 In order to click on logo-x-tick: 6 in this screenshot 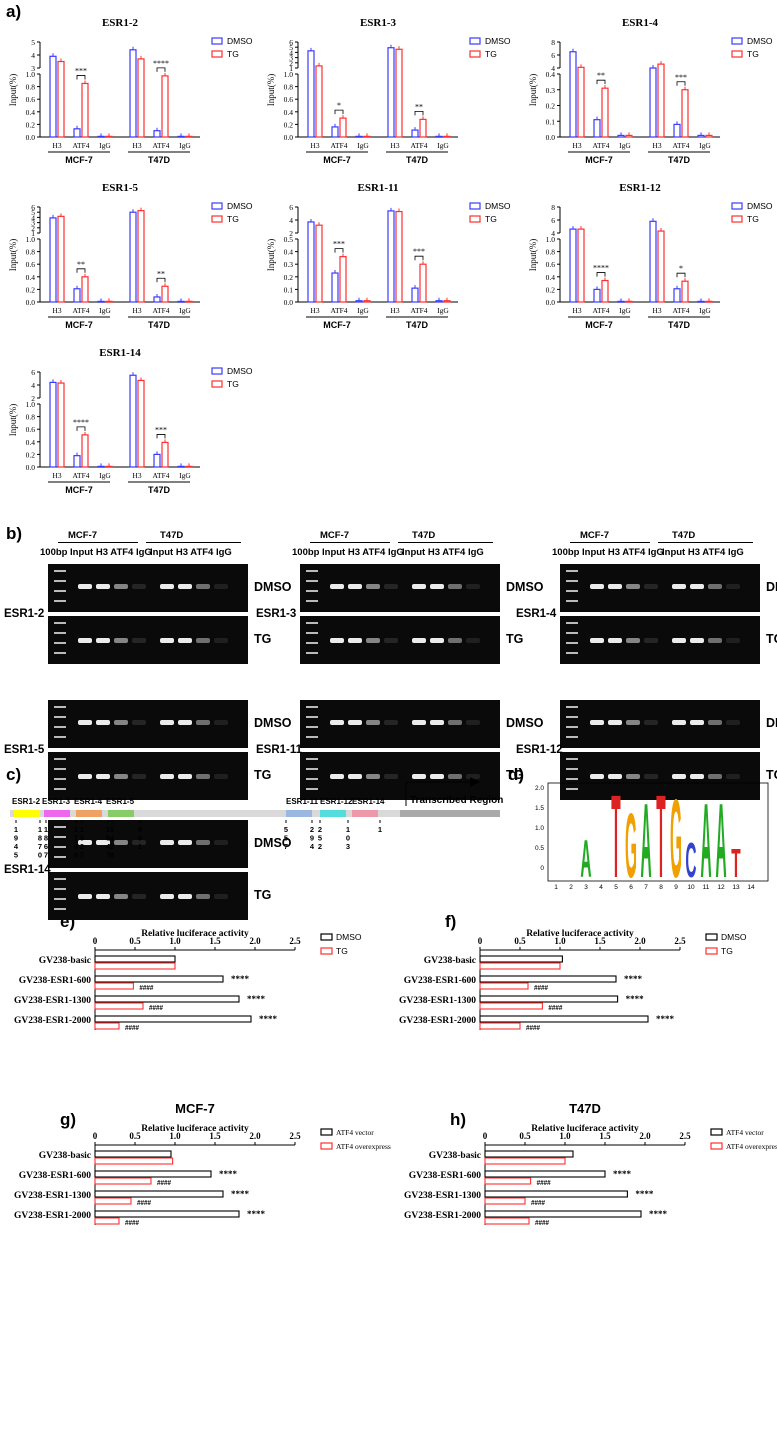, I will do `click(631, 887)`.